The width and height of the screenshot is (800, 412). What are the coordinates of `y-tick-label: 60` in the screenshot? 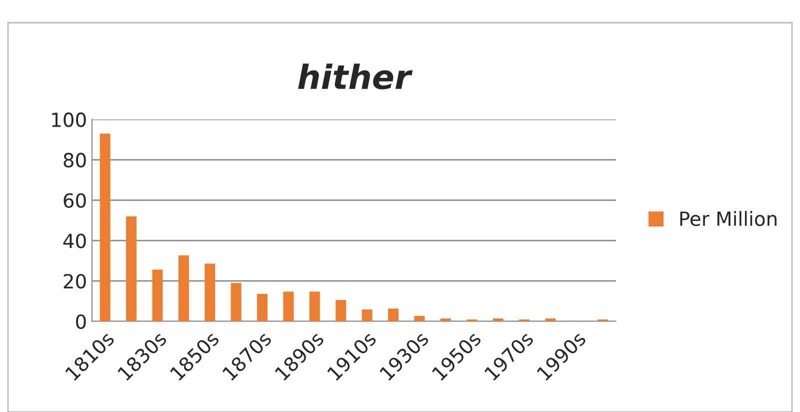 It's located at (75, 200).